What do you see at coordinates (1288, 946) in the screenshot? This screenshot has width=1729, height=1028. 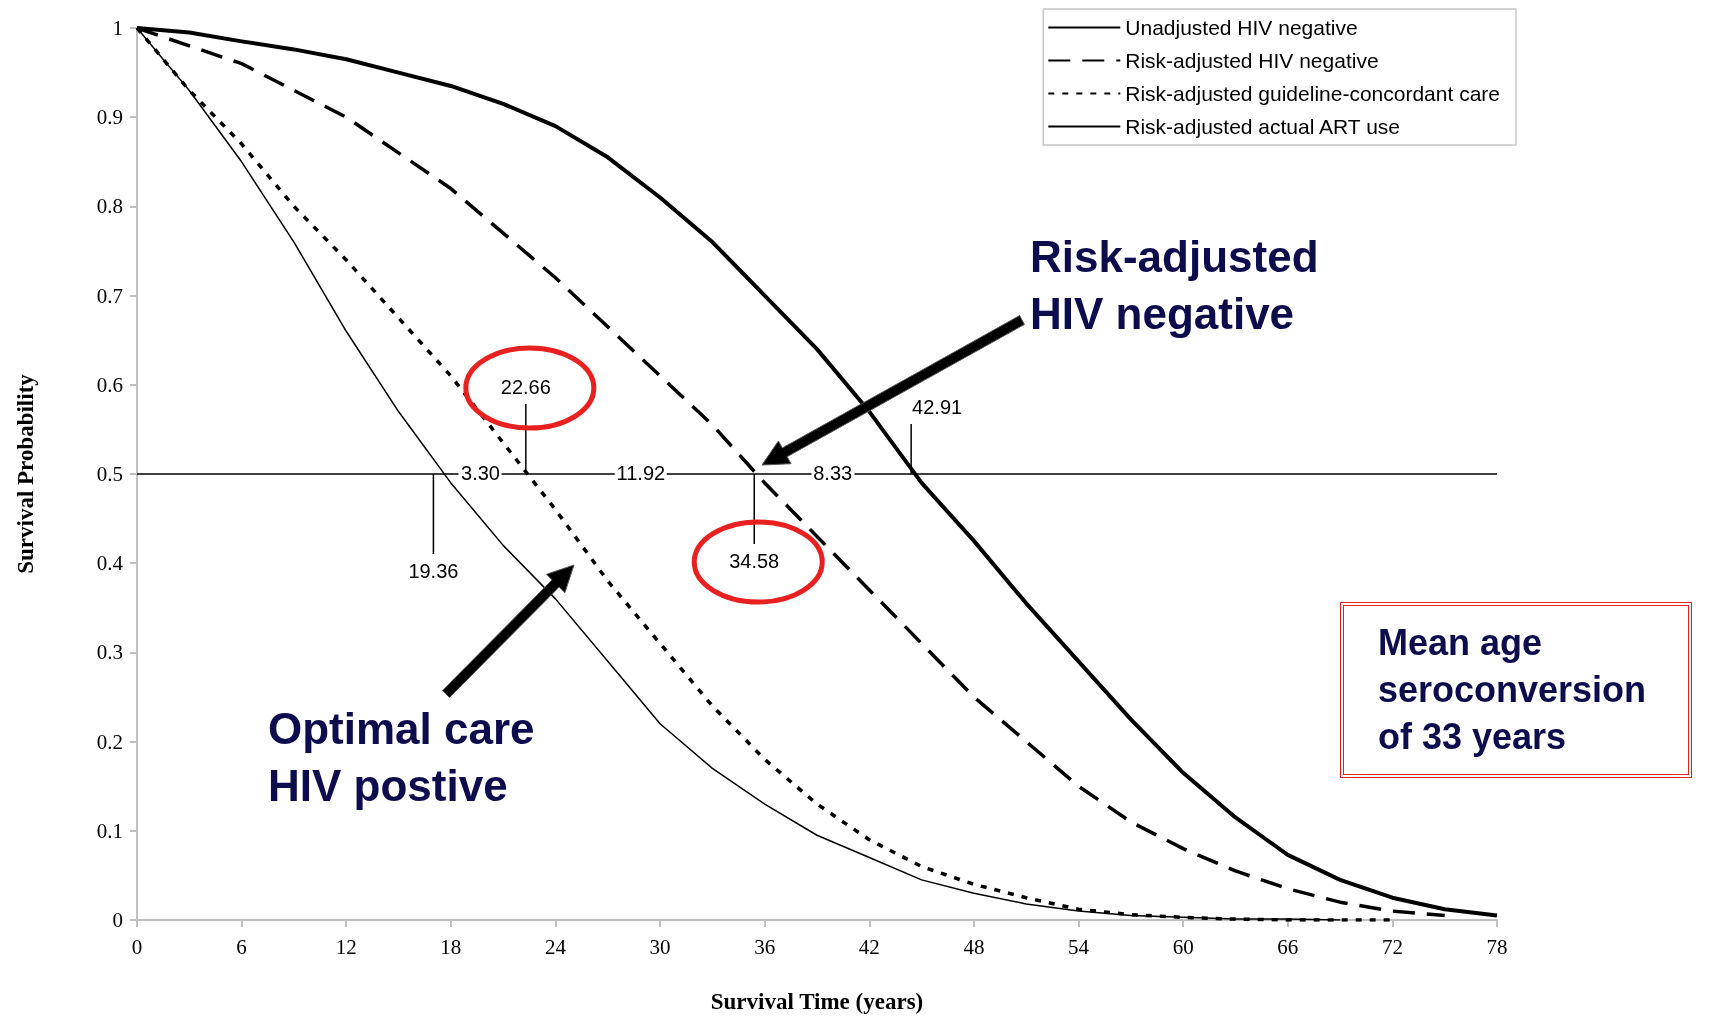 I see `x-tick-label: 66` at bounding box center [1288, 946].